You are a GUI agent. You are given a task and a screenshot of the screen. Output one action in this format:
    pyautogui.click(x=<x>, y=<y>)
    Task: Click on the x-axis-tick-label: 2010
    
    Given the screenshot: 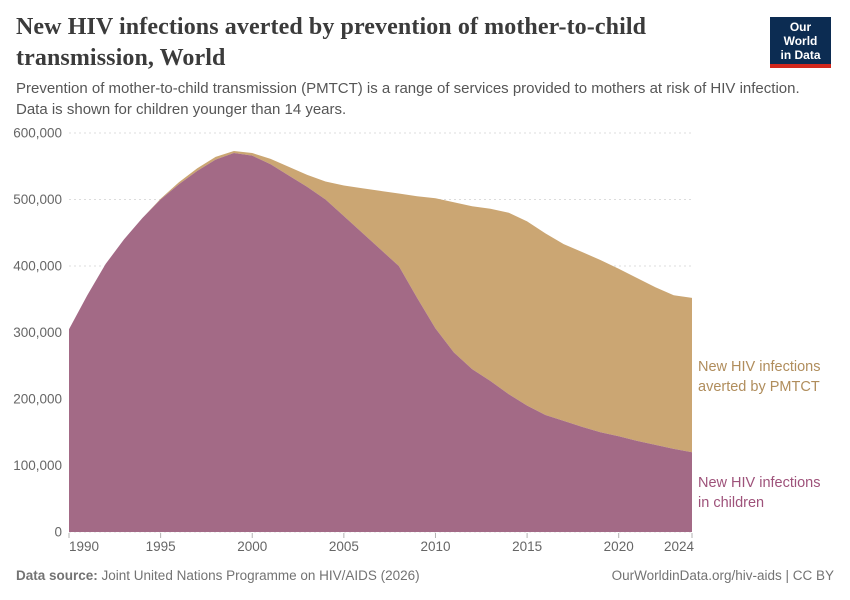 What is the action you would take?
    pyautogui.click(x=435, y=546)
    